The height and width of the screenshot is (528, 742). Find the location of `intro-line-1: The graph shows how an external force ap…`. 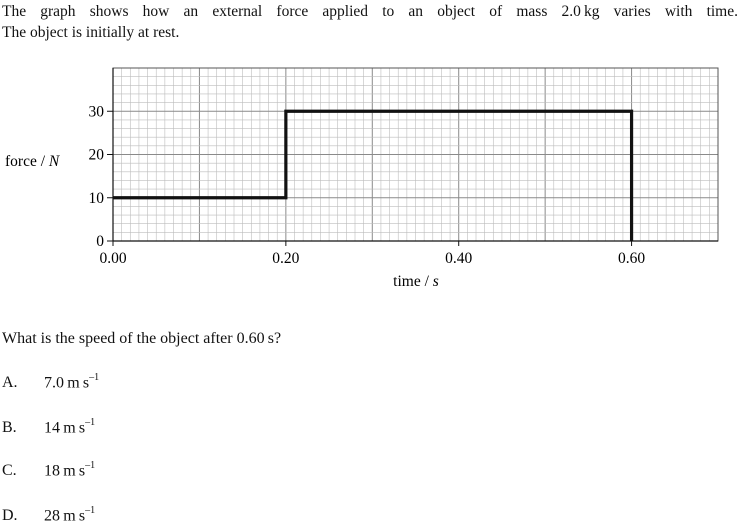

intro-line-1: The graph shows how an external force ap… is located at coordinates (370, 11).